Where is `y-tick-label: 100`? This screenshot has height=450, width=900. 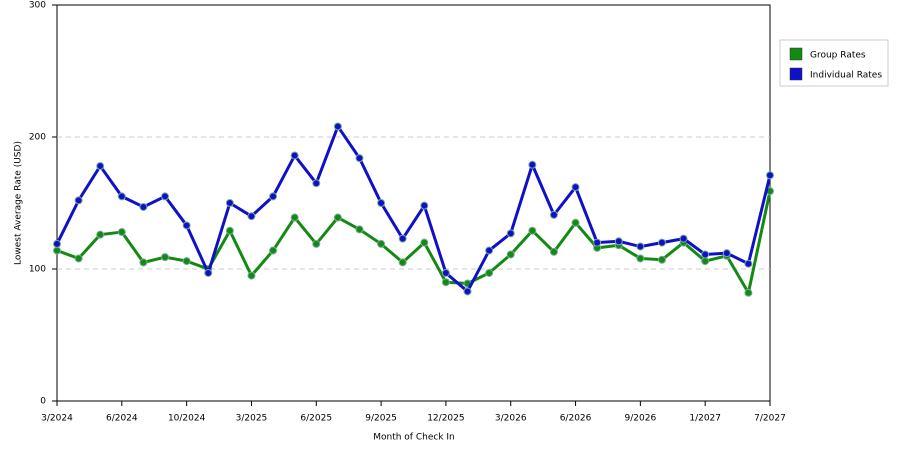
y-tick-label: 100 is located at coordinates (37, 270).